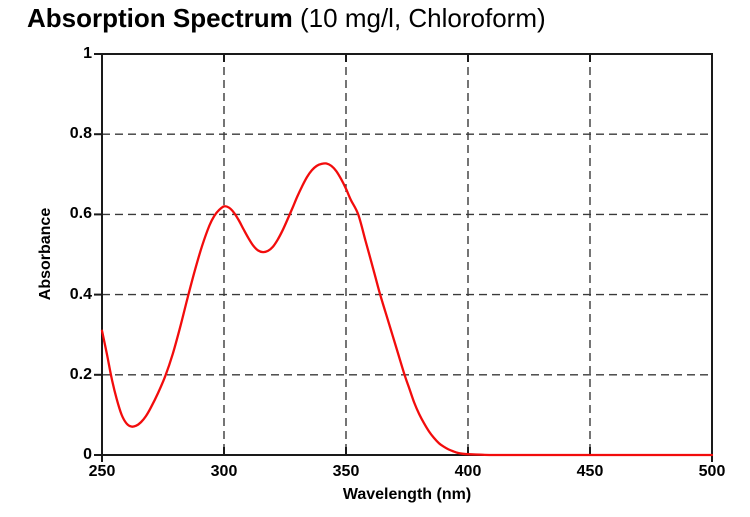 The image size is (750, 517). What do you see at coordinates (102, 471) in the screenshot?
I see `x-tick-label: 250` at bounding box center [102, 471].